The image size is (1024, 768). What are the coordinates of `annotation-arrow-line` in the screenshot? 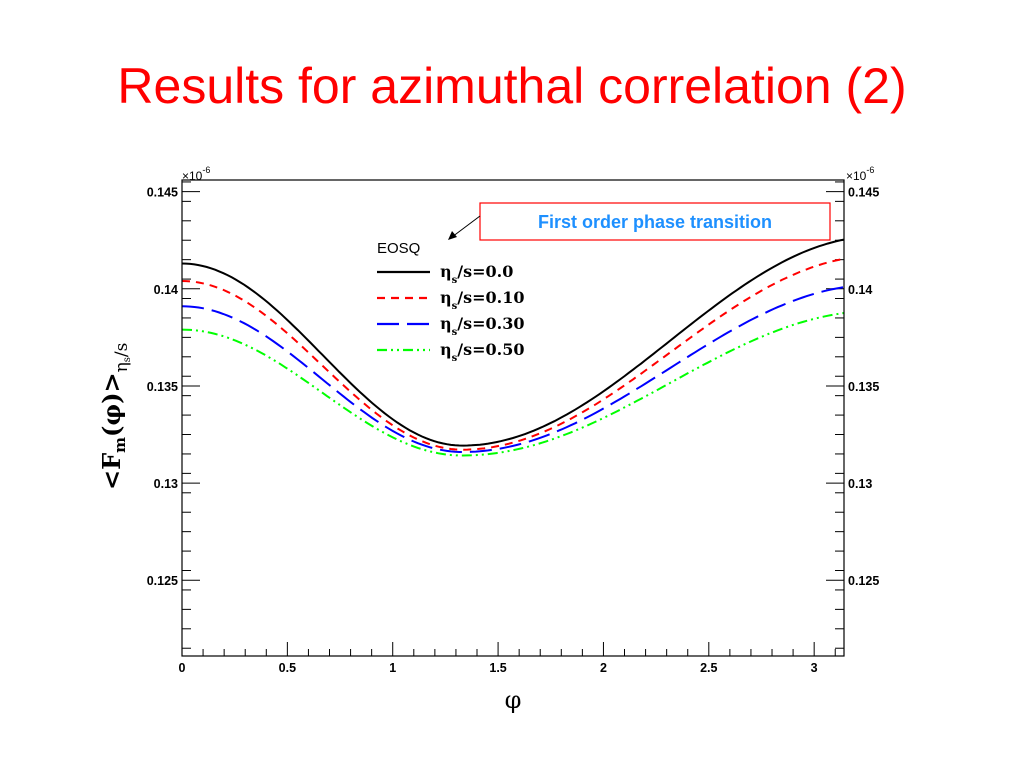 It's located at (466, 226).